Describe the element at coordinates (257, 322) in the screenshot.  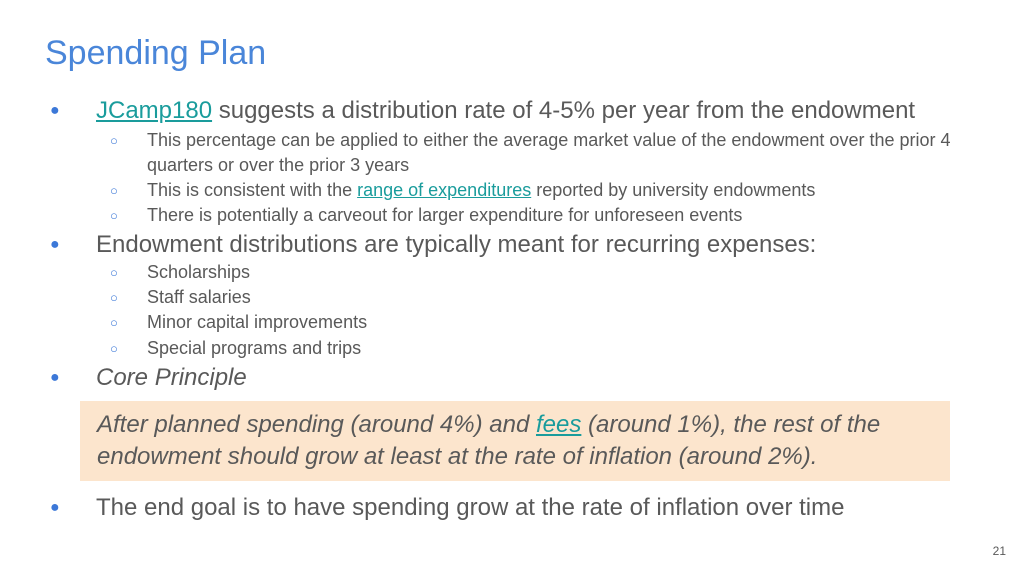
I see `sub-bullet-text: Minor capital improvements` at that location.